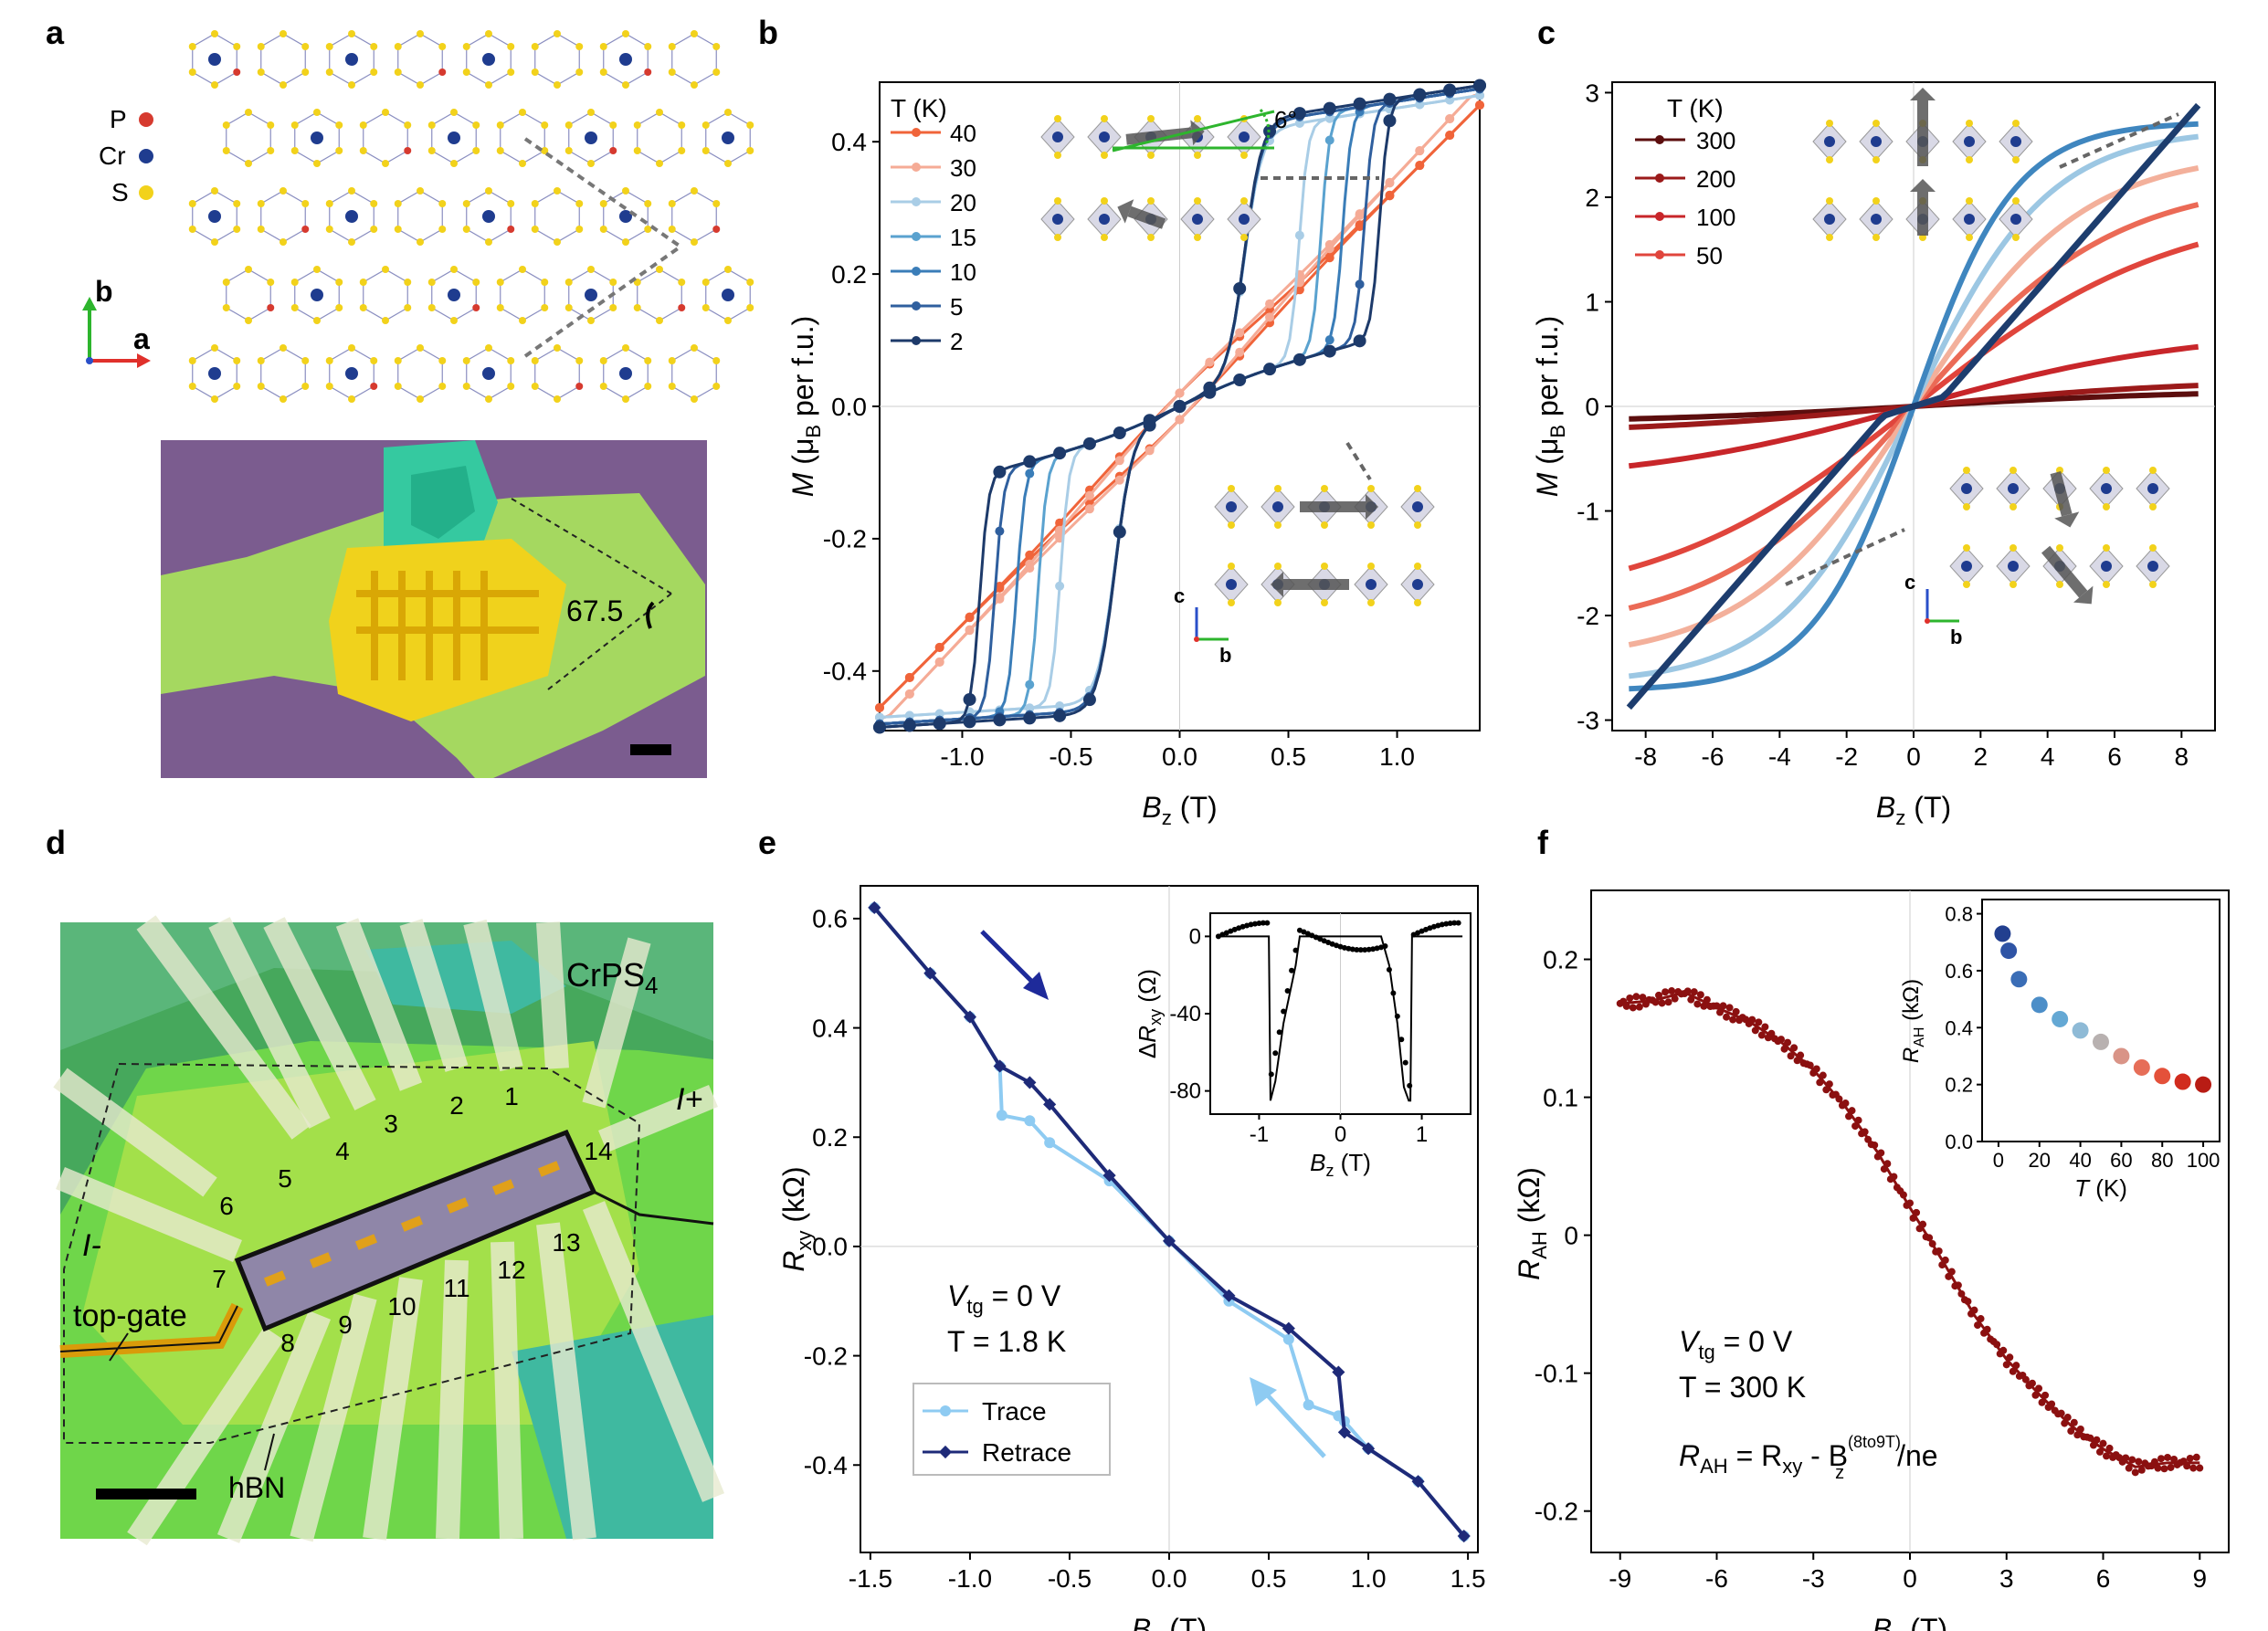  Describe the element at coordinates (1714, 756) in the screenshot. I see `c-xtick-label: -6` at that location.